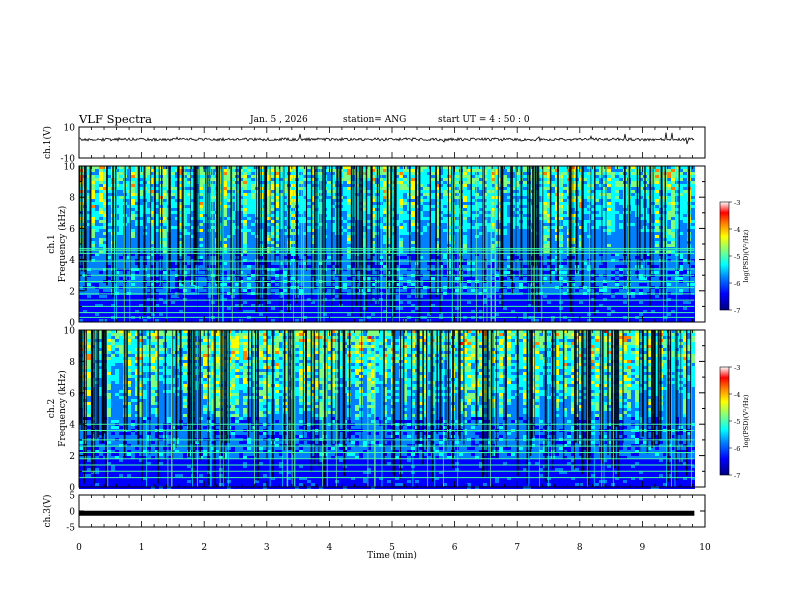  Describe the element at coordinates (72, 489) in the screenshot. I see `y-tick-label: 0` at that location.